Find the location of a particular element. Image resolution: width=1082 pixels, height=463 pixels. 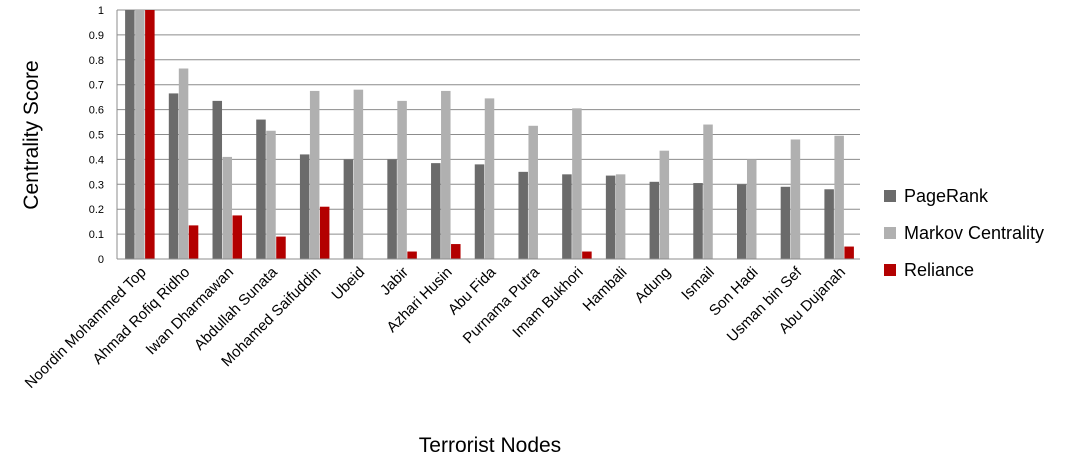

legend: PageRank Markov Centrality Reliance is located at coordinates (964, 233).